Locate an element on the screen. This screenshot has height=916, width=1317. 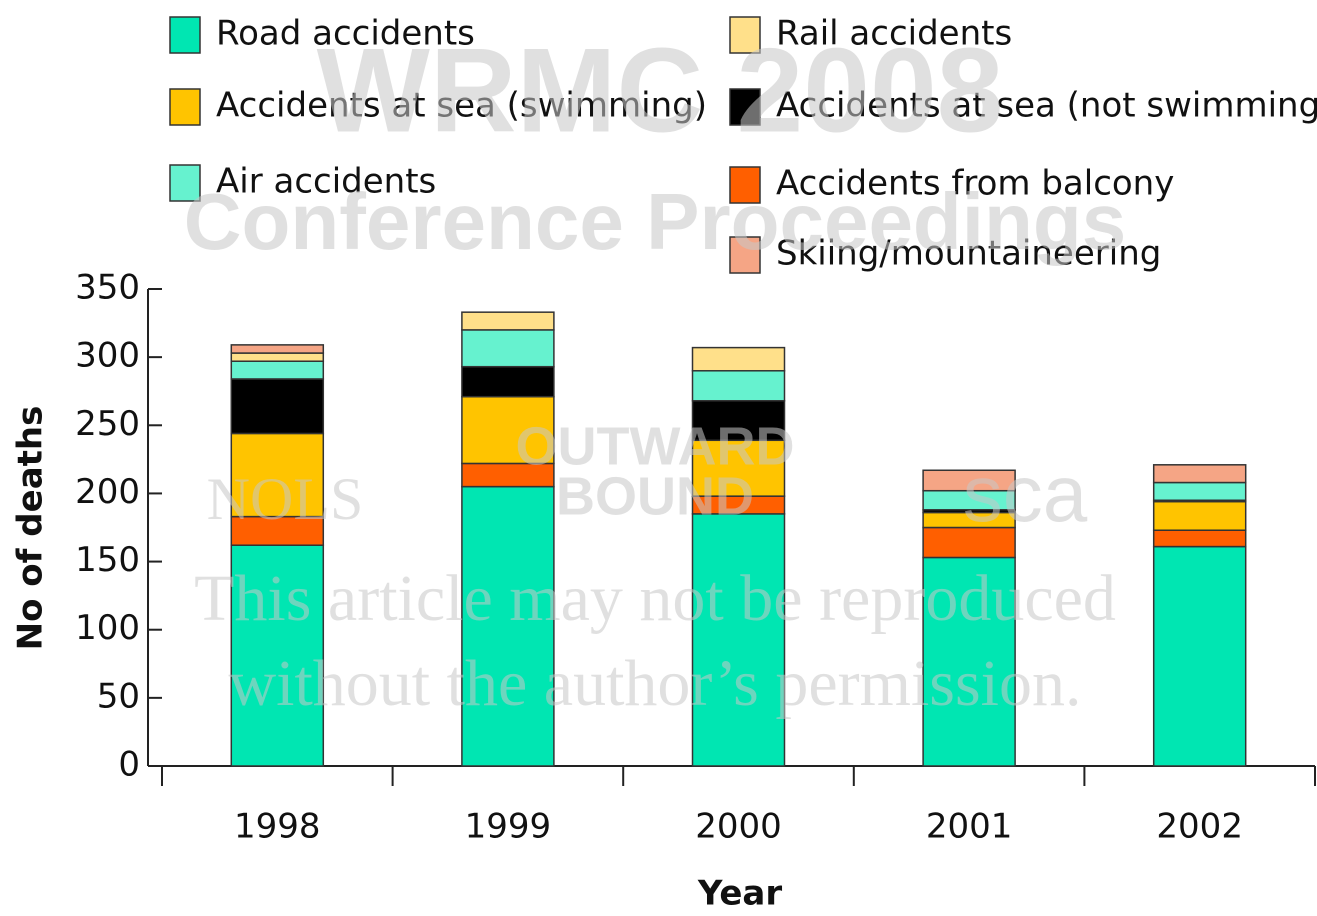
legend-label: Skiing/mountaineering is located at coordinates (968, 254).